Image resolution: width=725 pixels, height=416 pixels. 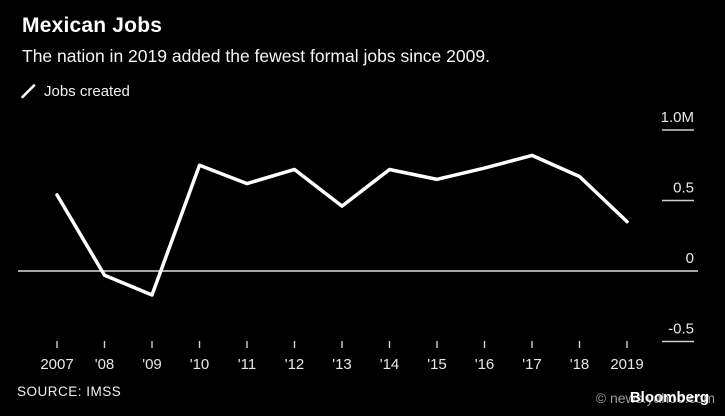 I want to click on x-axis-label: '11, so click(x=247, y=364).